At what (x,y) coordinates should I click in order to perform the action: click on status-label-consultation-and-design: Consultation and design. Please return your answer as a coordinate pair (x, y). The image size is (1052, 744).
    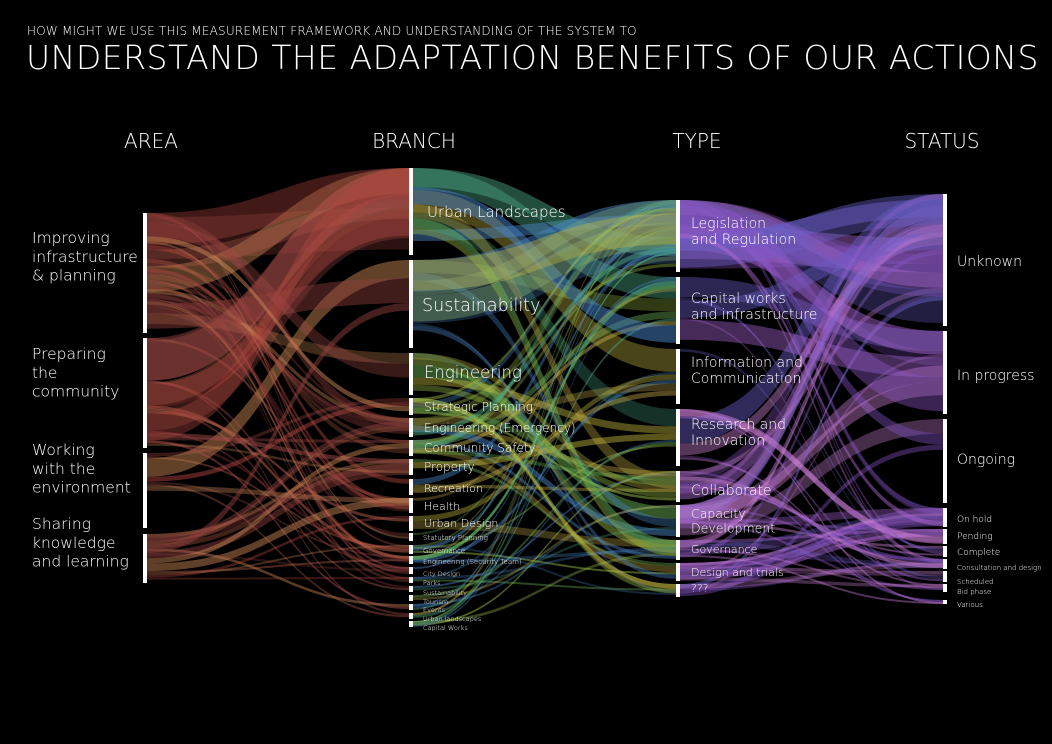
    Looking at the image, I should click on (999, 568).